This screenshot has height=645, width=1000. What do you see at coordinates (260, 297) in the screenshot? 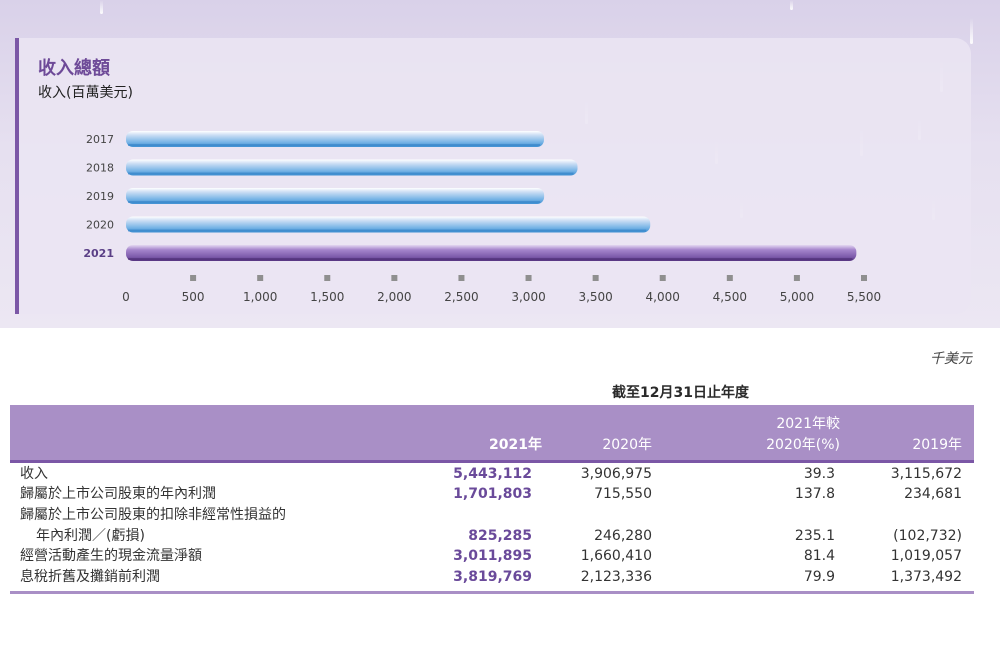
I see `tick-label: 1,000` at bounding box center [260, 297].